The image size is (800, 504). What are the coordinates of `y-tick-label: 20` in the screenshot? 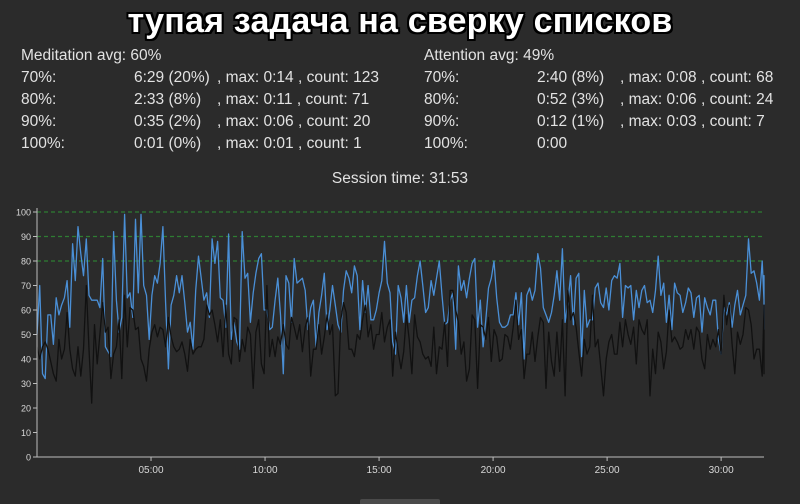 It's located at (26, 409).